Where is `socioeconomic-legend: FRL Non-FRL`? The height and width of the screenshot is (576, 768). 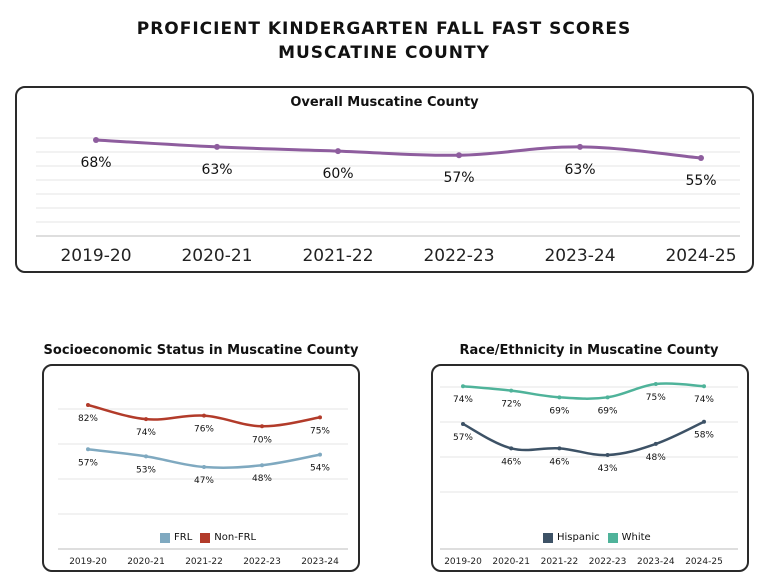 socioeconomic-legend: FRL Non-FRL is located at coordinates (208, 537).